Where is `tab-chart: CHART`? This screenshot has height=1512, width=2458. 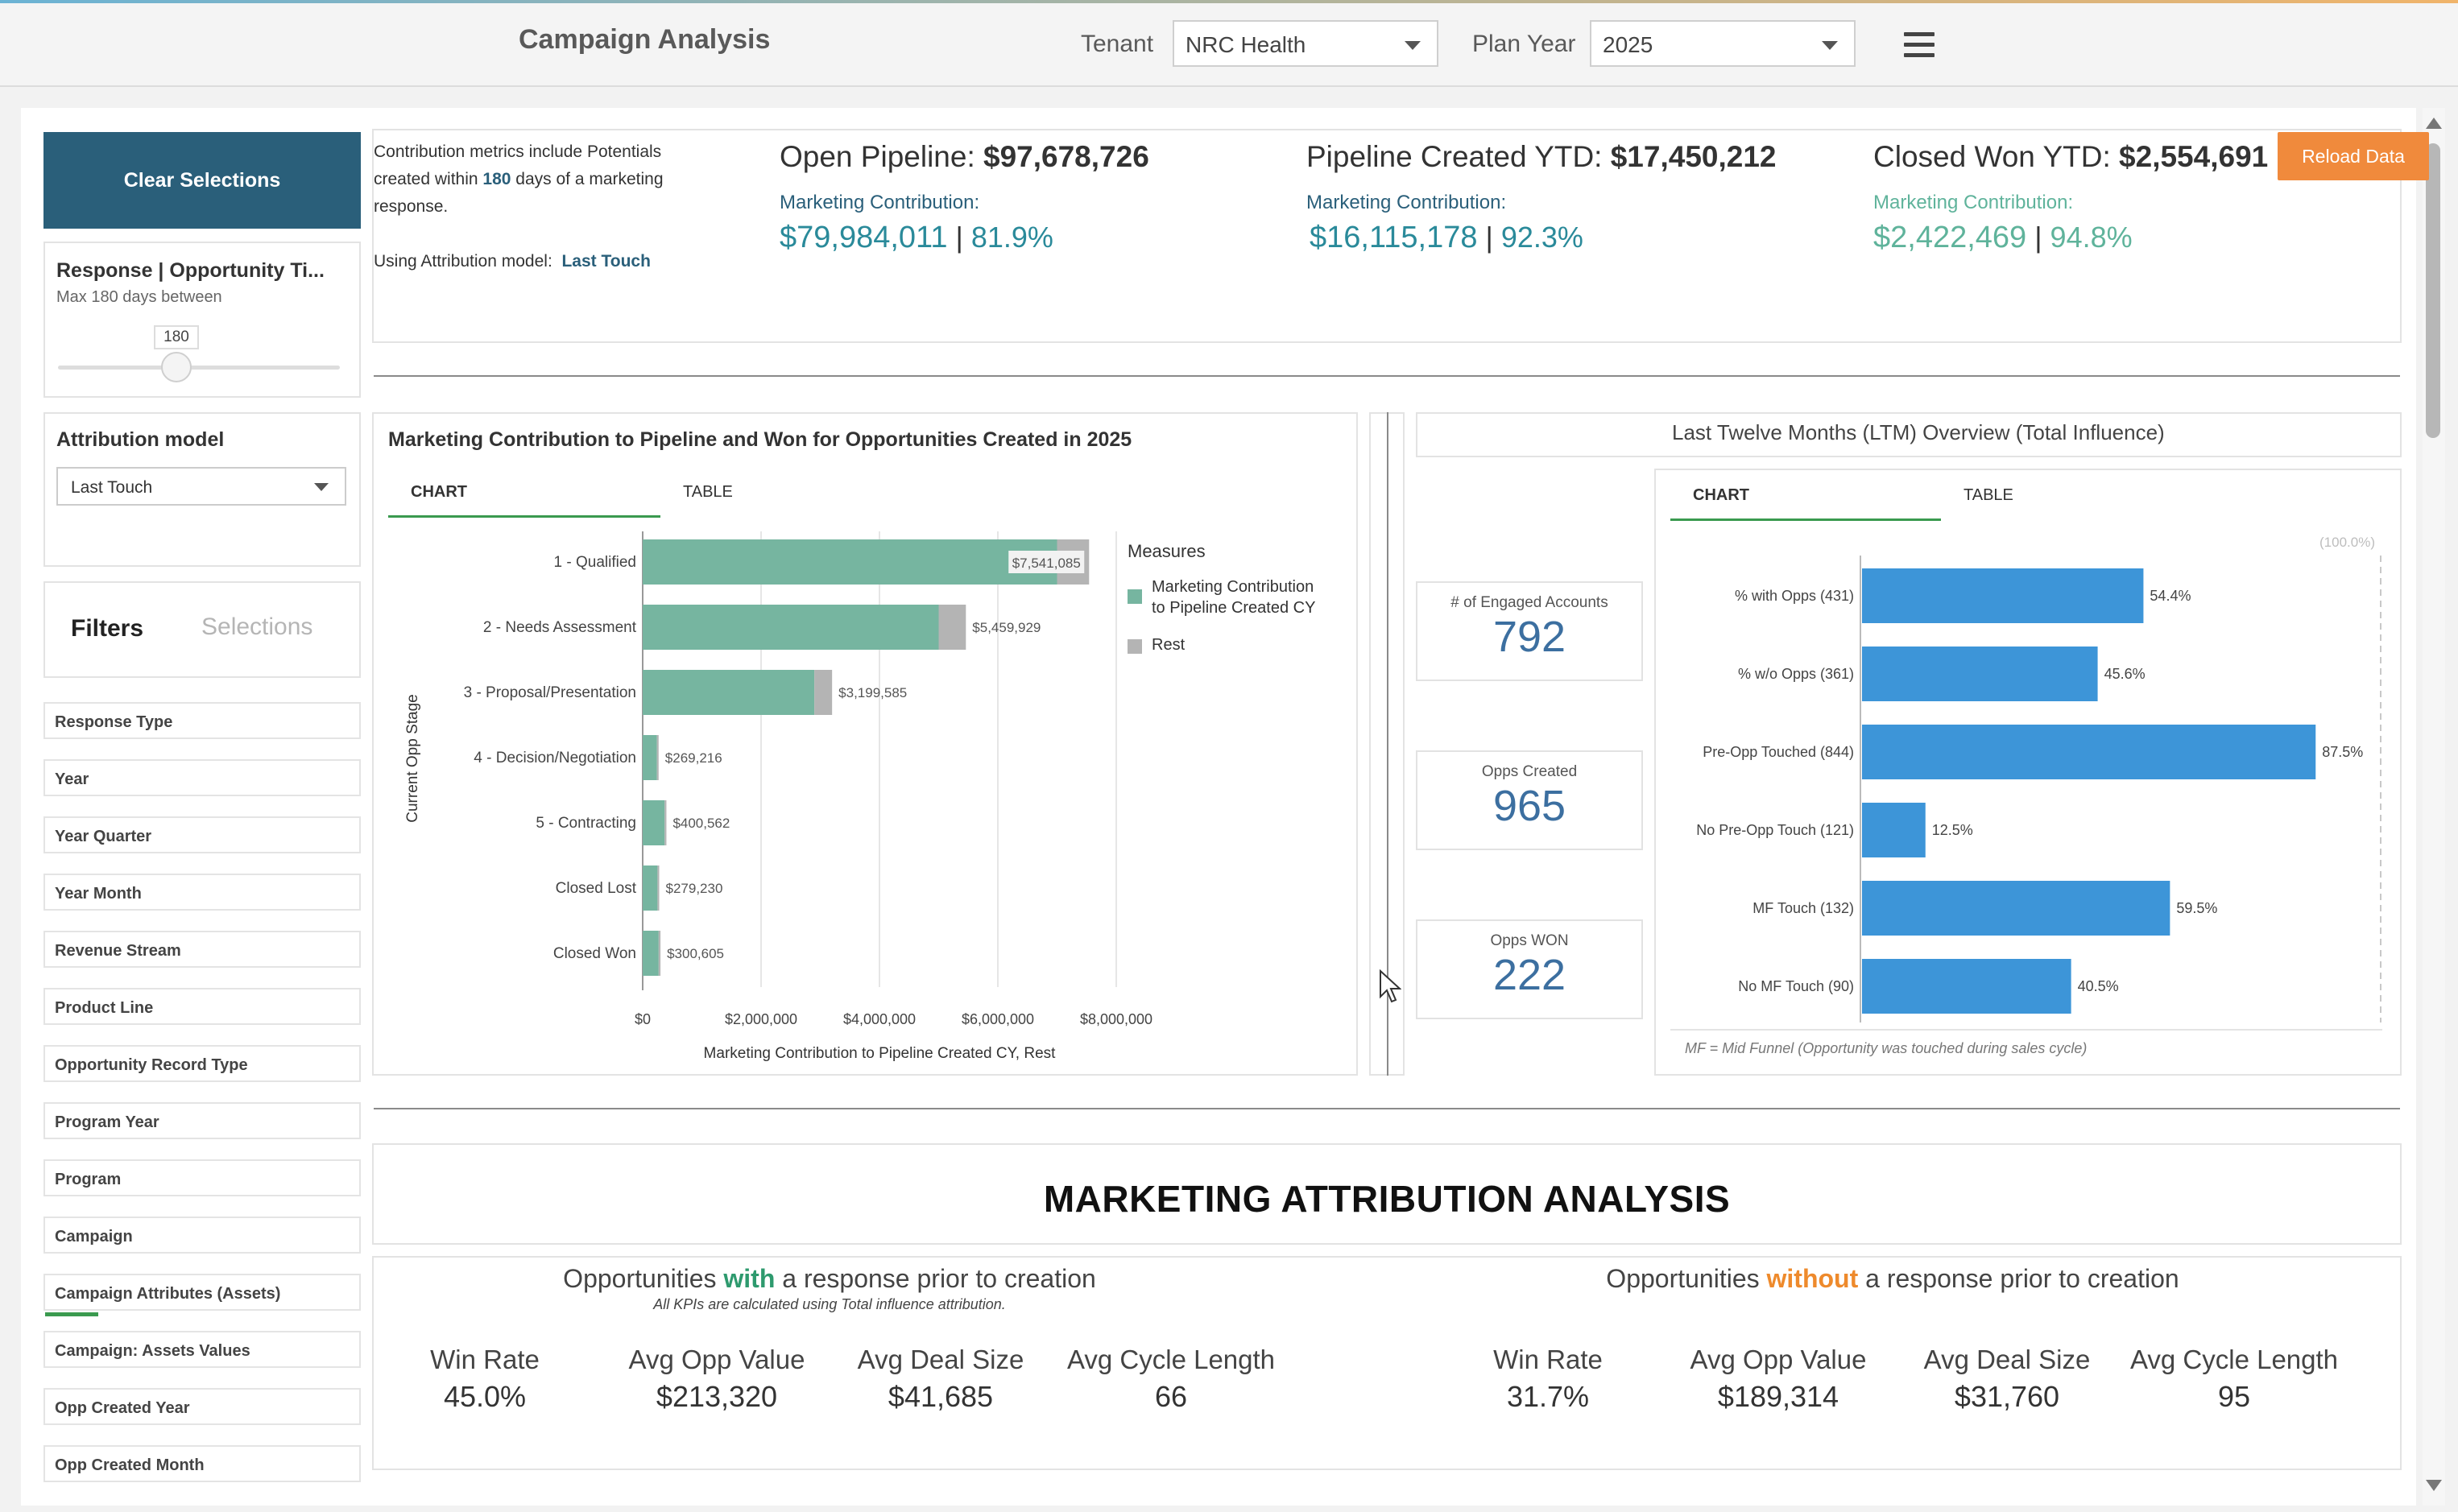
tab-chart: CHART is located at coordinates (439, 492).